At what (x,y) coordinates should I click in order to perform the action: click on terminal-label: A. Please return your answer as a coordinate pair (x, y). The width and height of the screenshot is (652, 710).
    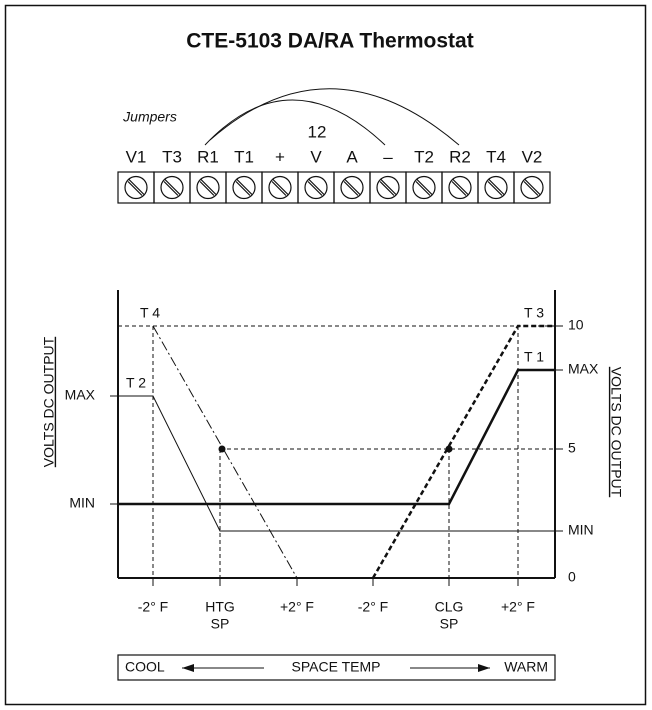
    Looking at the image, I should click on (352, 156).